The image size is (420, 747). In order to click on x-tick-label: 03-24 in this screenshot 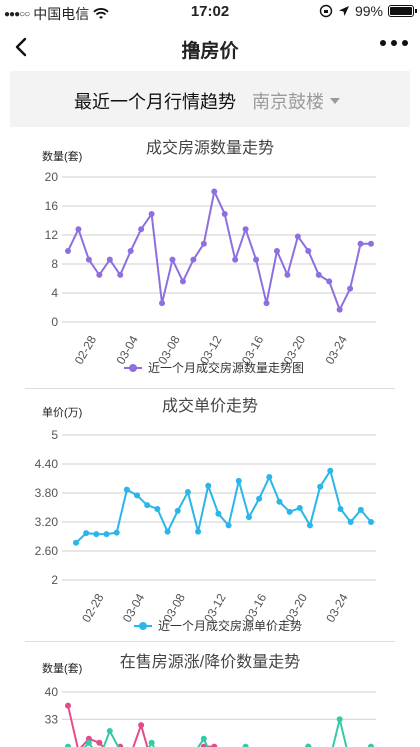, I will do `click(337, 608)`.